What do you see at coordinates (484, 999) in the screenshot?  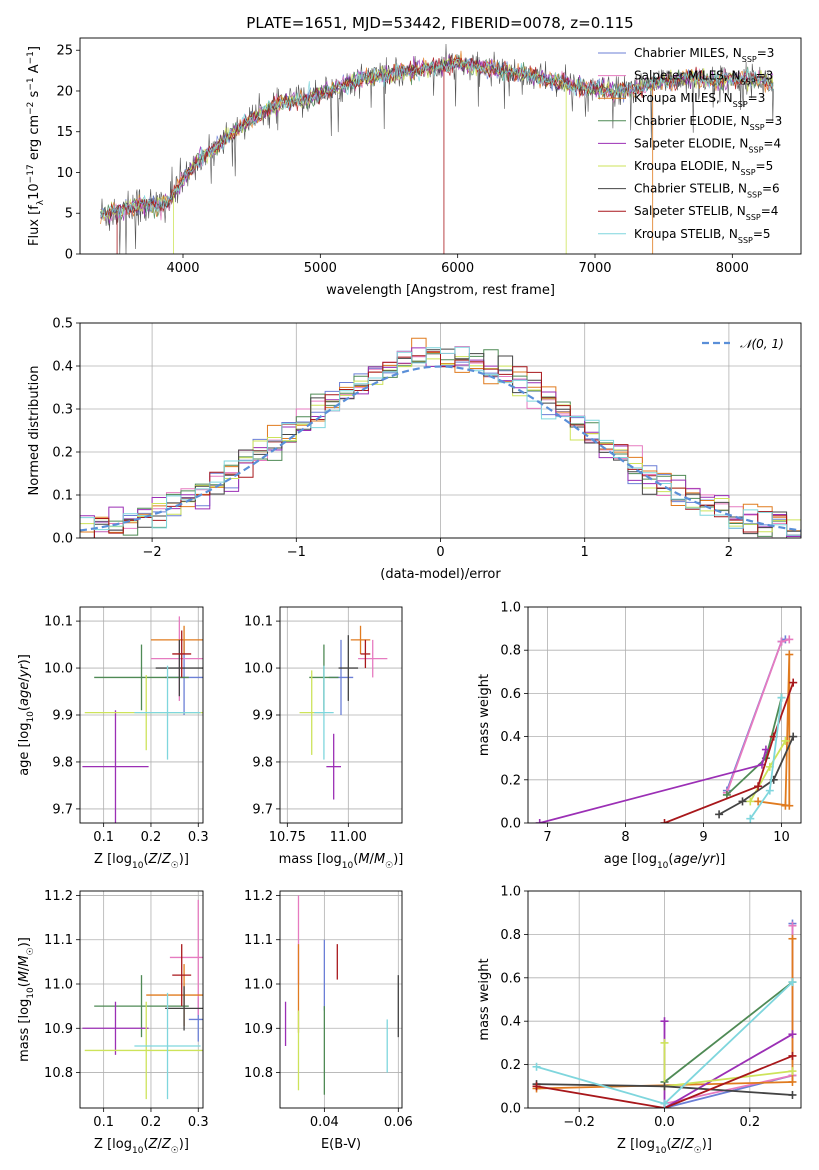 I see `y-axis-label: mass weight` at bounding box center [484, 999].